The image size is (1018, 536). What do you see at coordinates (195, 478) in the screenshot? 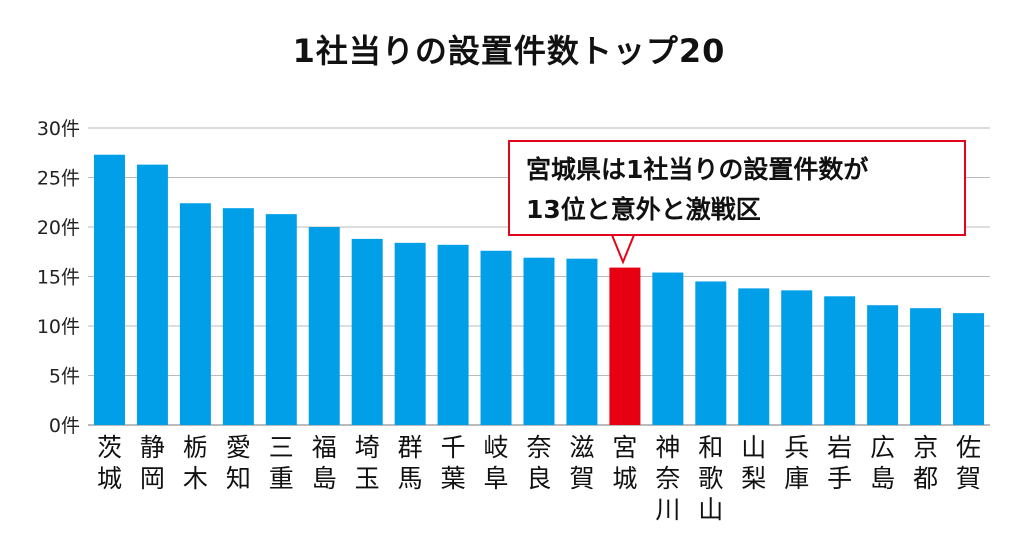
I see `category-label: 木` at bounding box center [195, 478].